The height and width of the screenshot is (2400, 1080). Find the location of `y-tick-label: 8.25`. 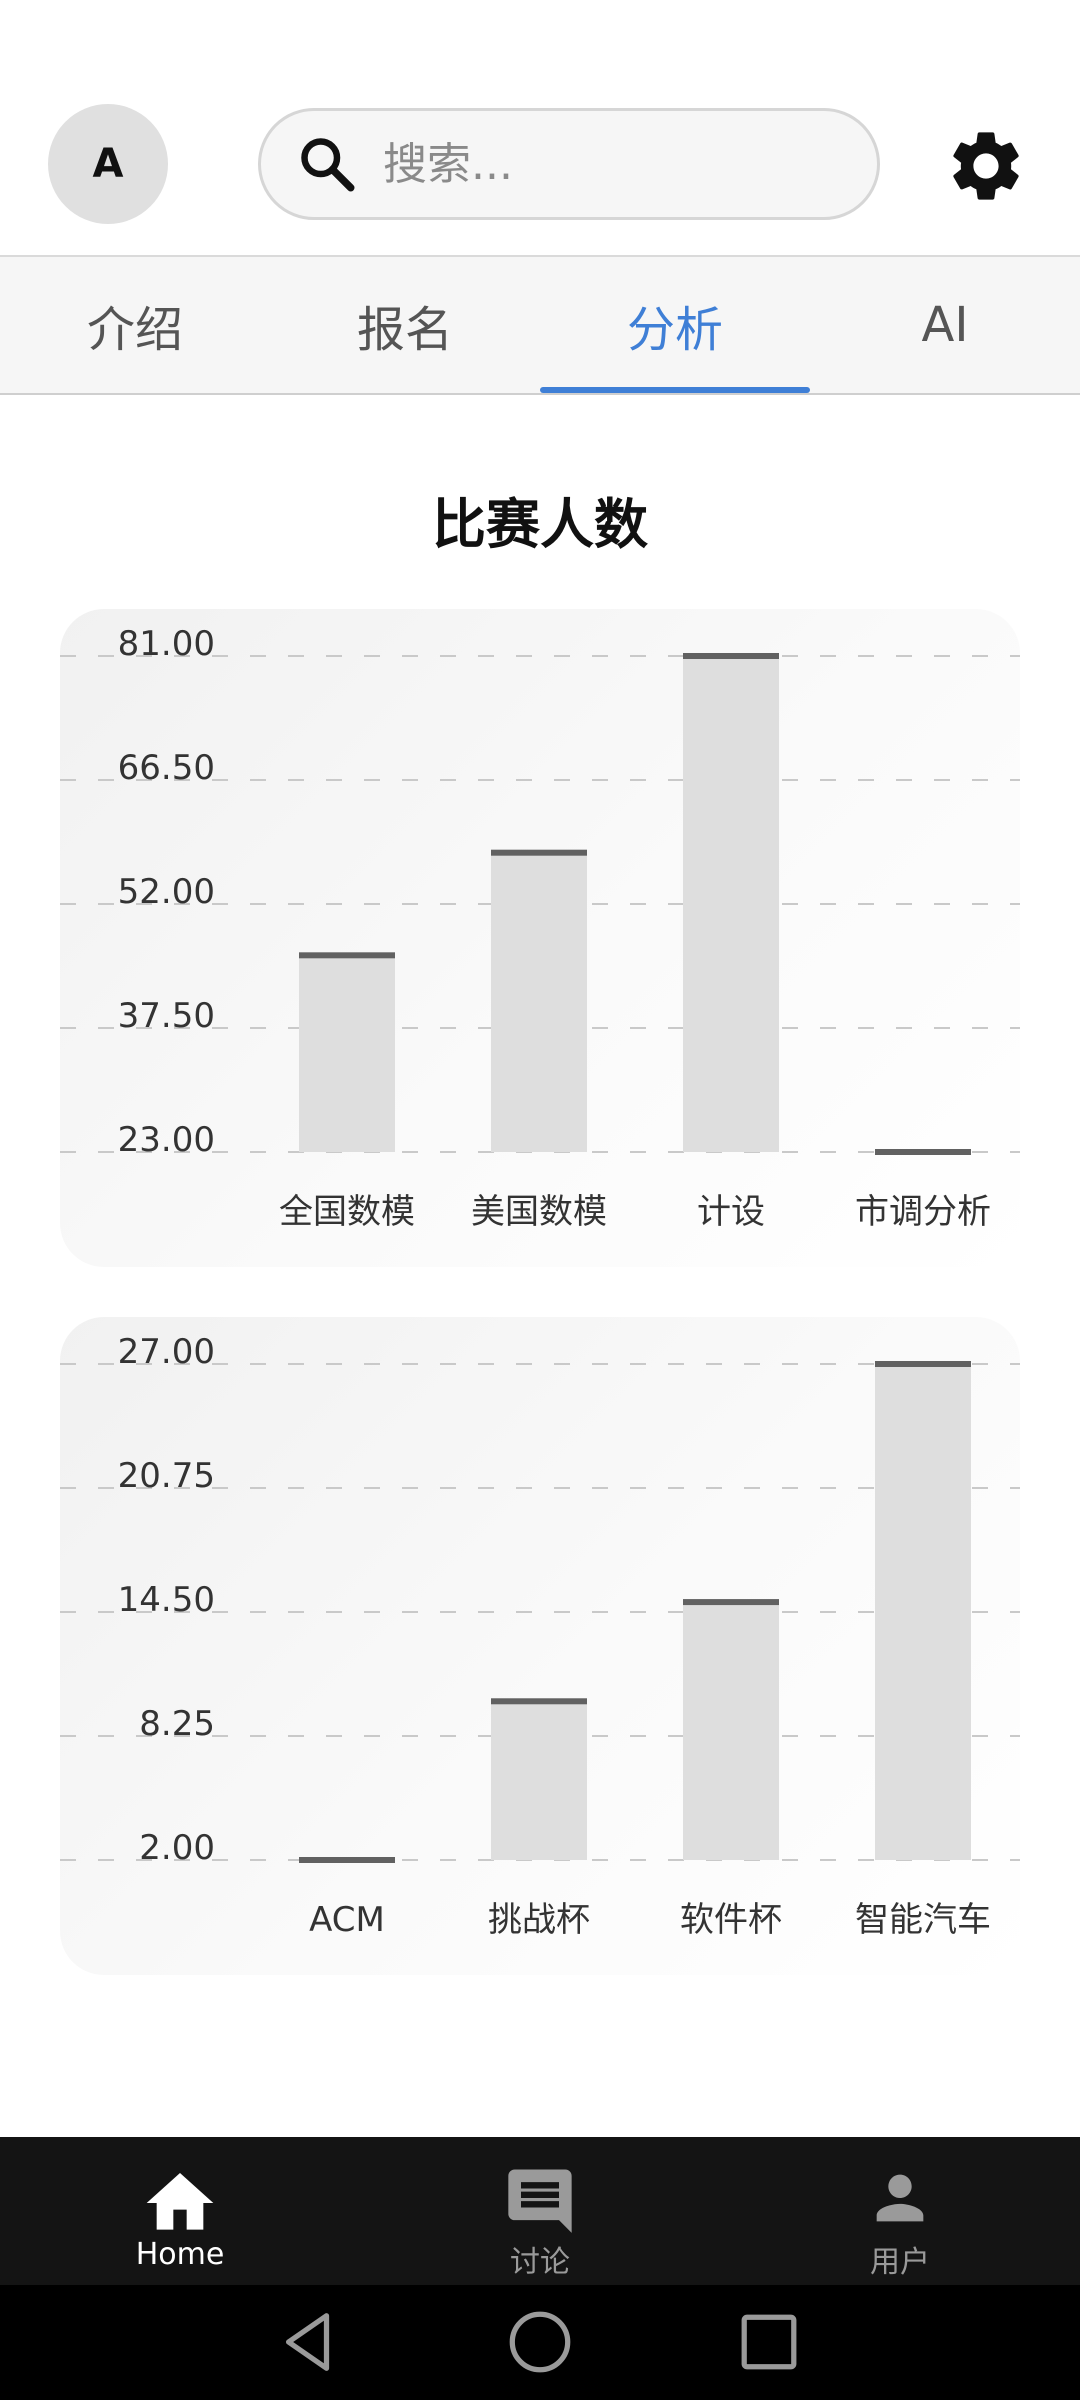

y-tick-label: 8.25 is located at coordinates (177, 1724).